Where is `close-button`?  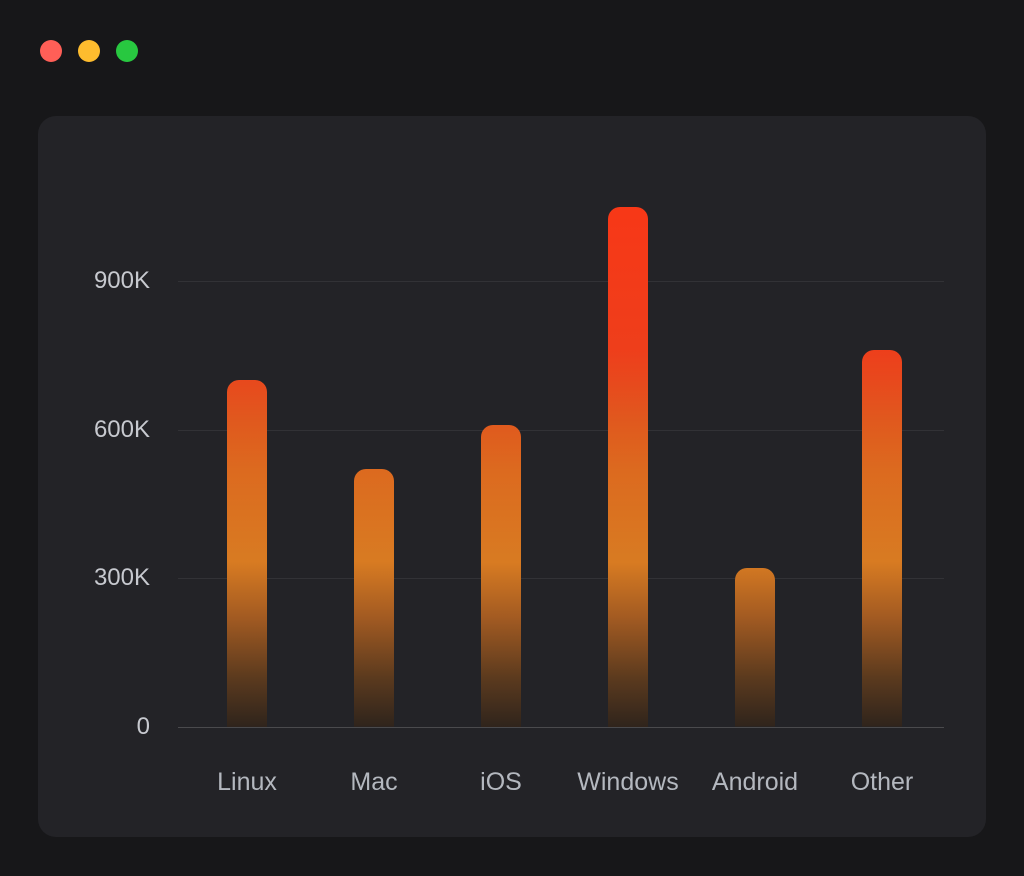 close-button is located at coordinates (51, 51).